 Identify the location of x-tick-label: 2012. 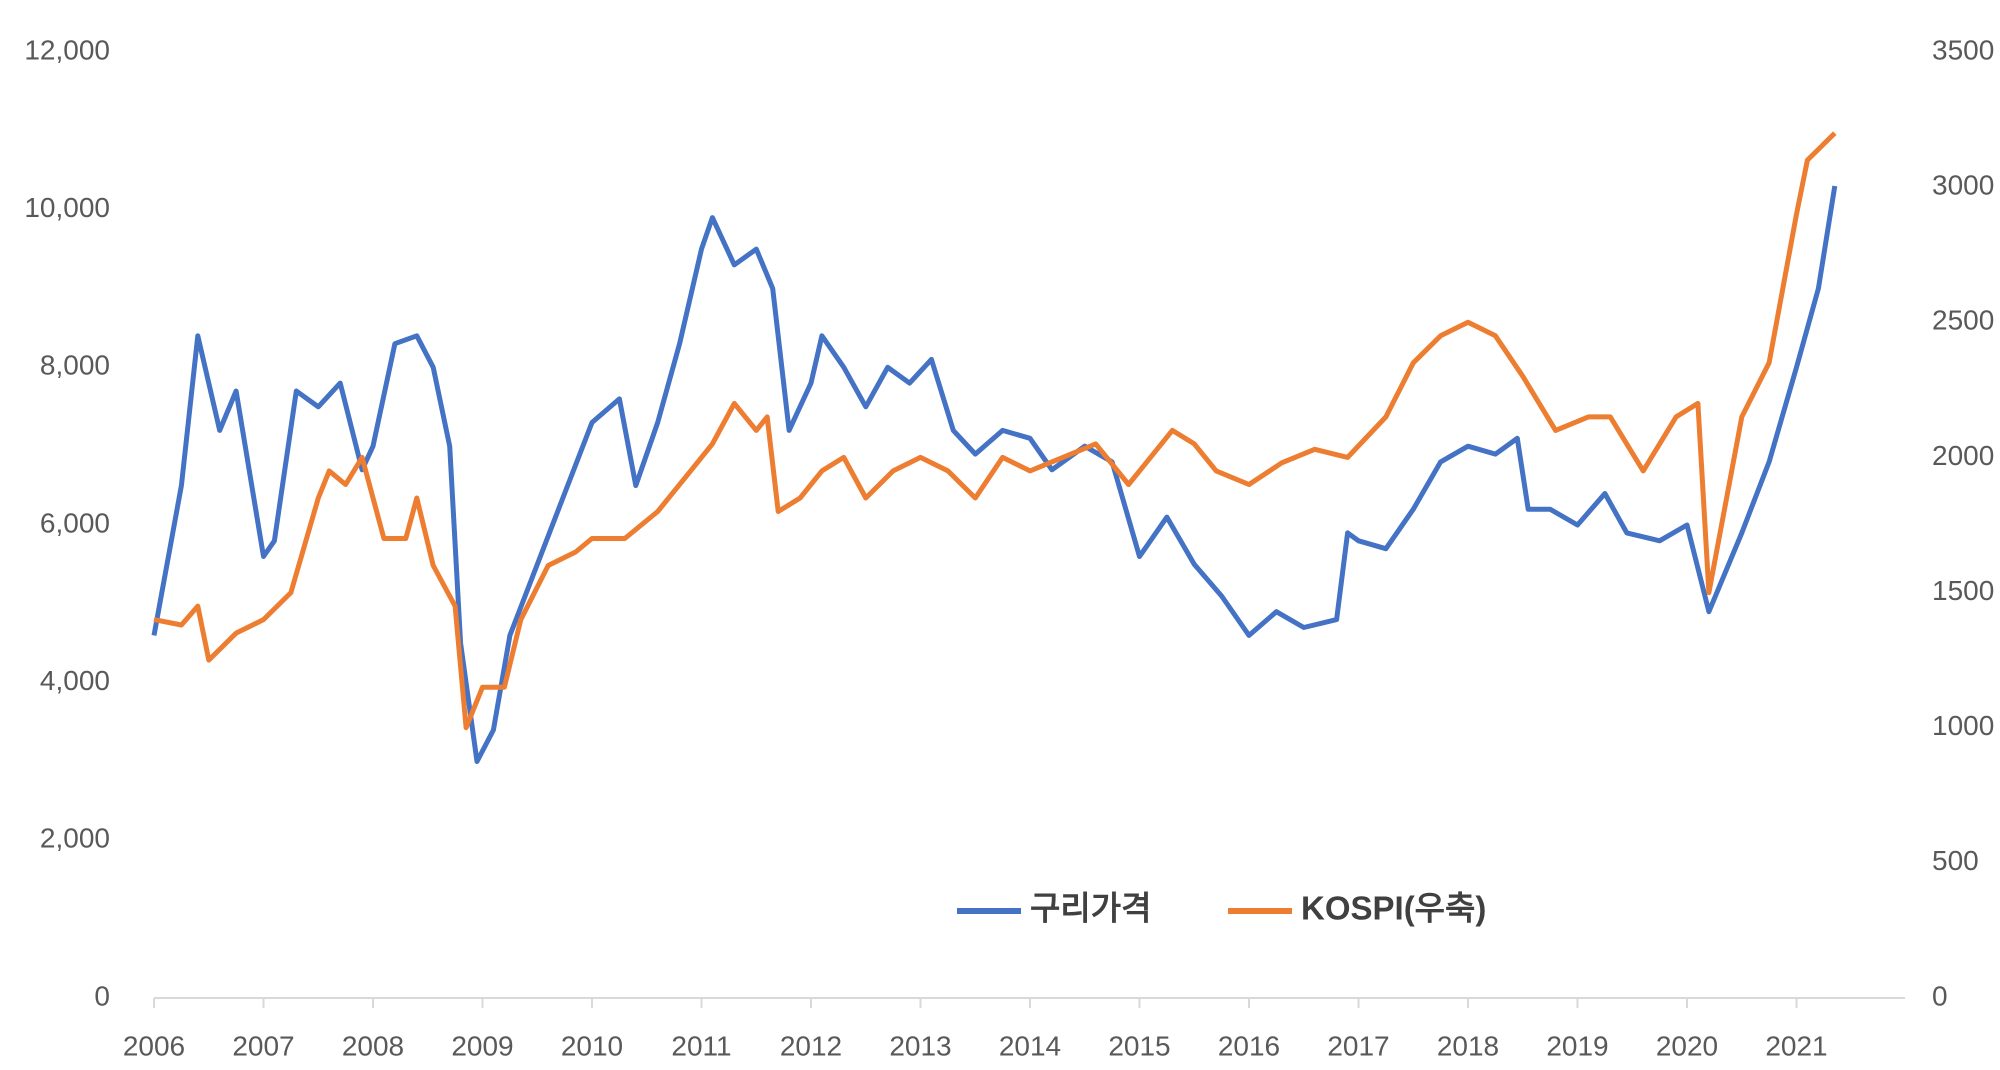
(811, 1045).